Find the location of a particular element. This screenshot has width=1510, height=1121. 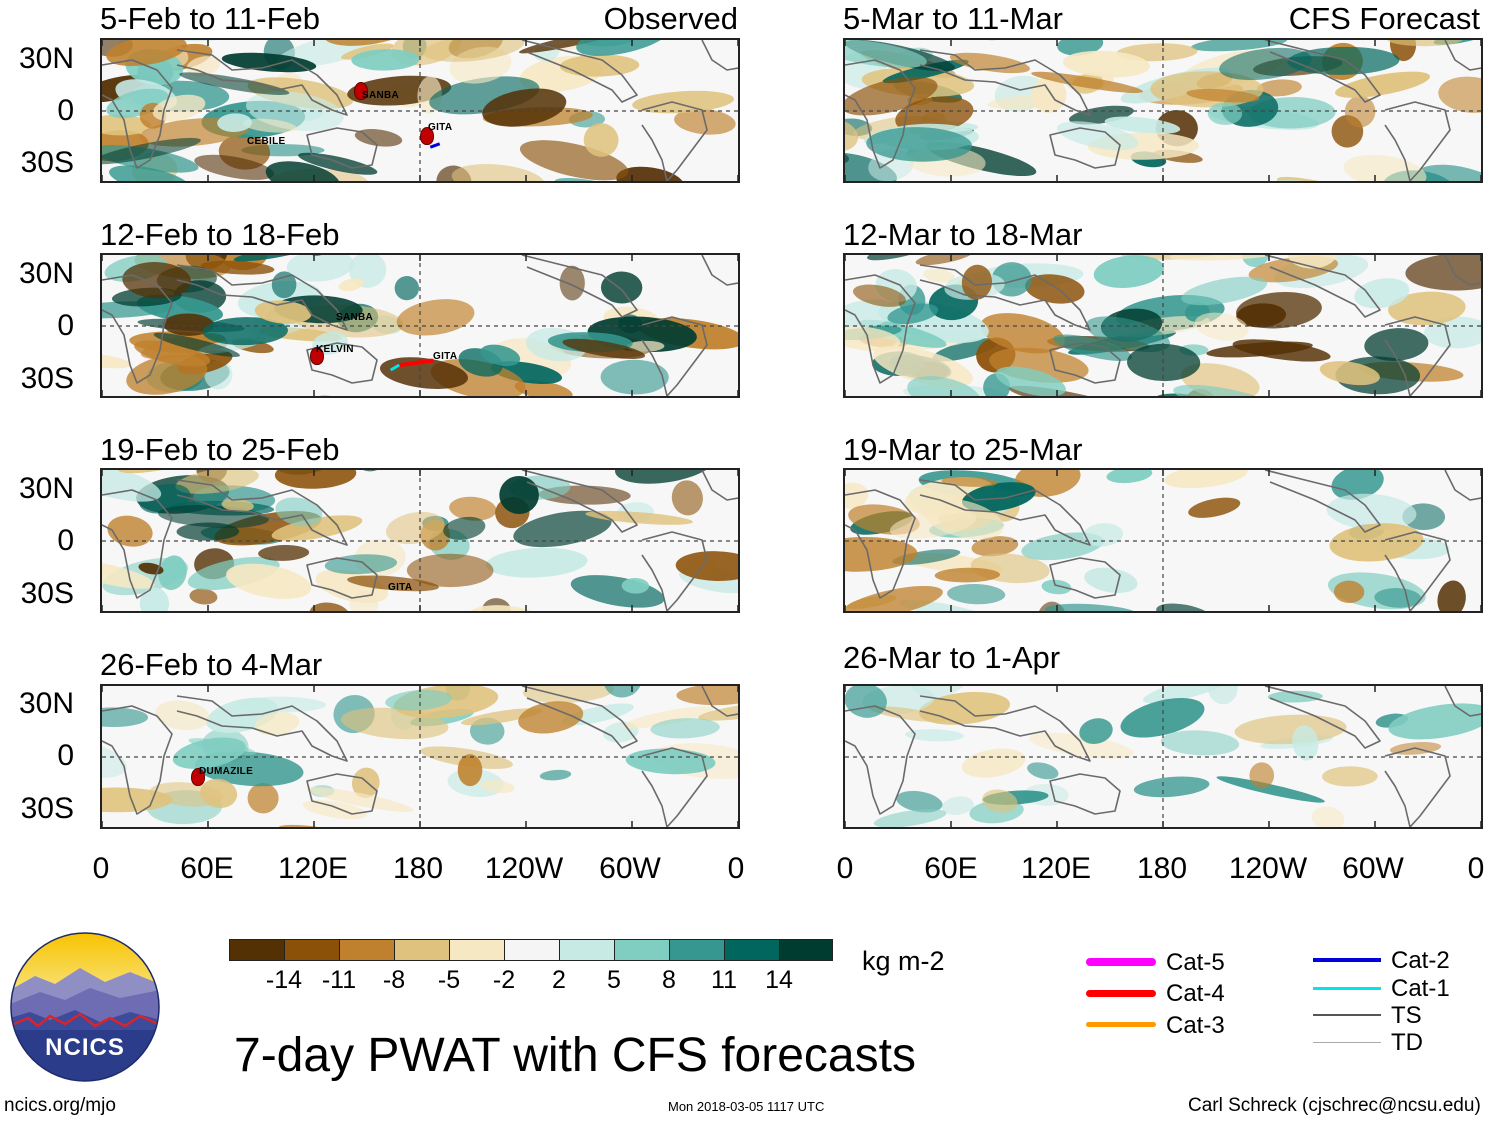

footer-credit: Carl Schreck (cjschrec@ncsu.edu) is located at coordinates (1334, 1105).